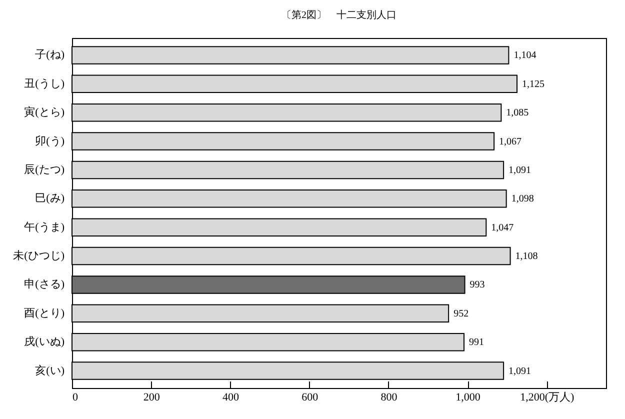  Describe the element at coordinates (461, 314) in the screenshot. I see `data-label: 952` at that location.